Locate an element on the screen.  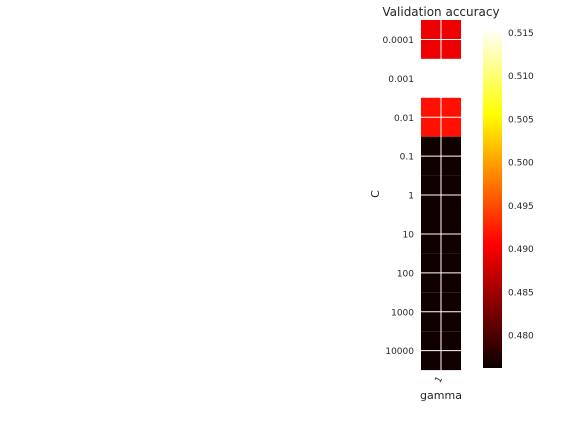
y-tick-label: 0.01 is located at coordinates (404, 119).